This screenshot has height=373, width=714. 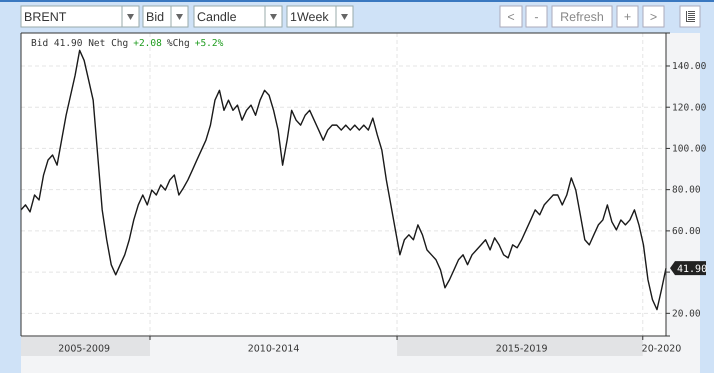 What do you see at coordinates (147, 43) in the screenshot?
I see `annotation: +2.08` at bounding box center [147, 43].